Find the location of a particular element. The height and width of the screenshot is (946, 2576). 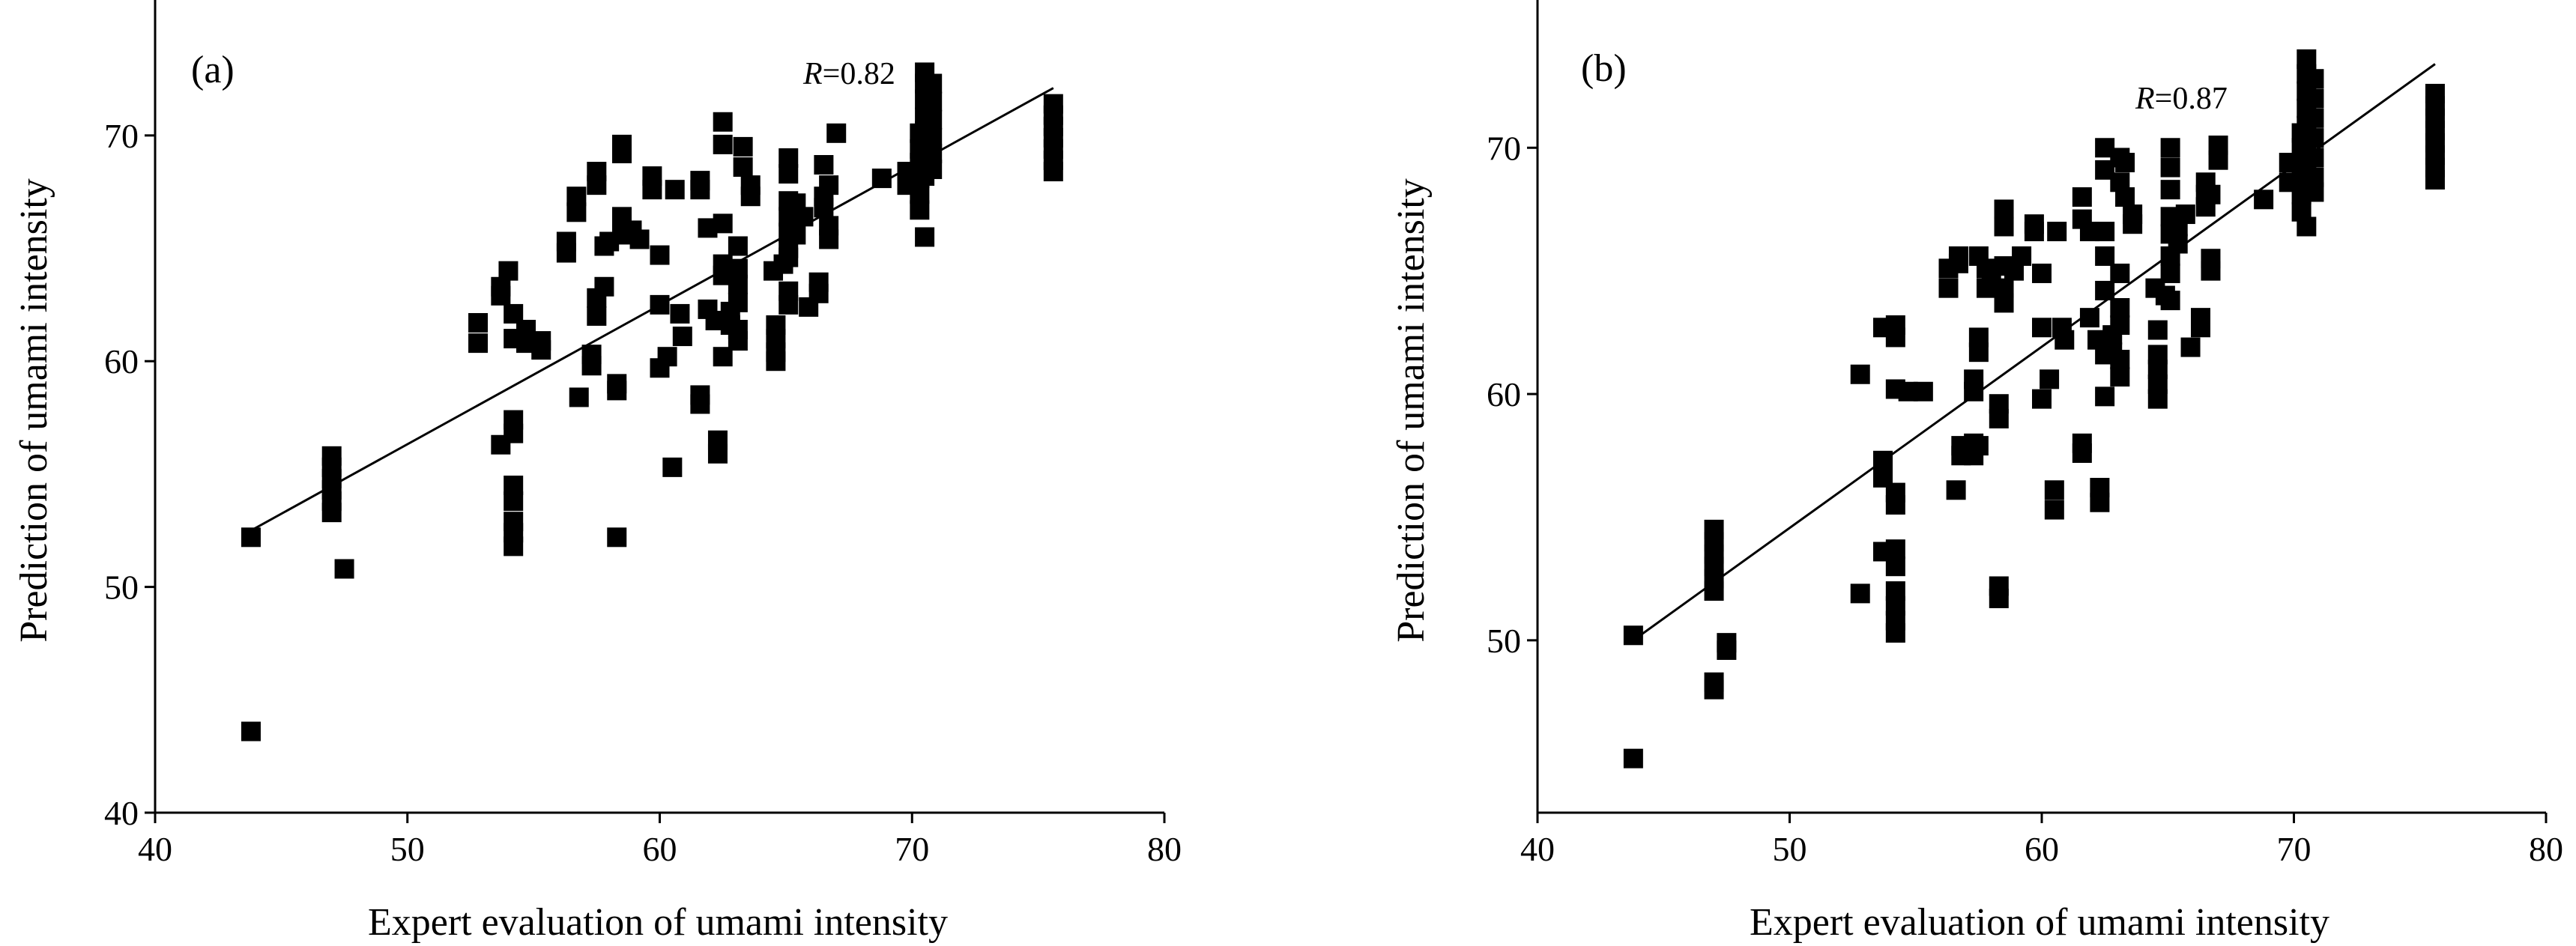

correlation-annotation: R=0.82 is located at coordinates (848, 74).